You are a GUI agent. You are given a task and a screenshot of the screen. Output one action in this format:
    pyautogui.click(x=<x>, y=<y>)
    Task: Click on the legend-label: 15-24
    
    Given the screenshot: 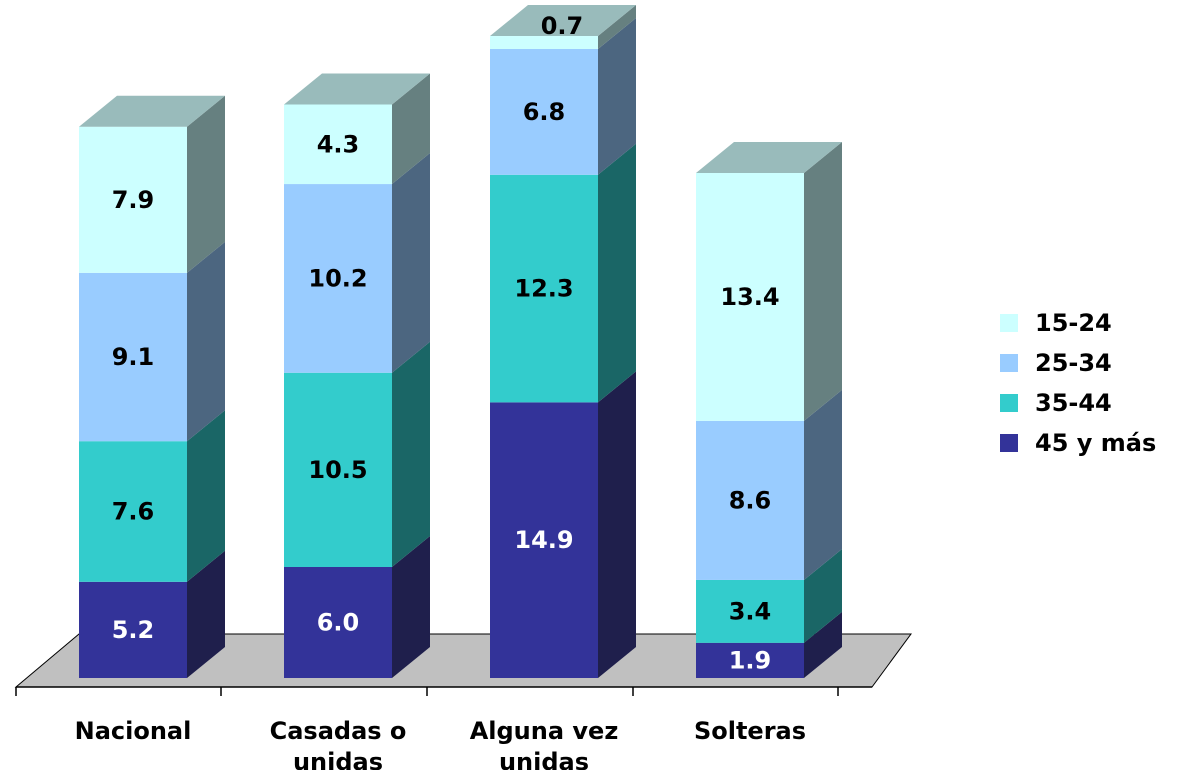 What is the action you would take?
    pyautogui.click(x=1073, y=323)
    